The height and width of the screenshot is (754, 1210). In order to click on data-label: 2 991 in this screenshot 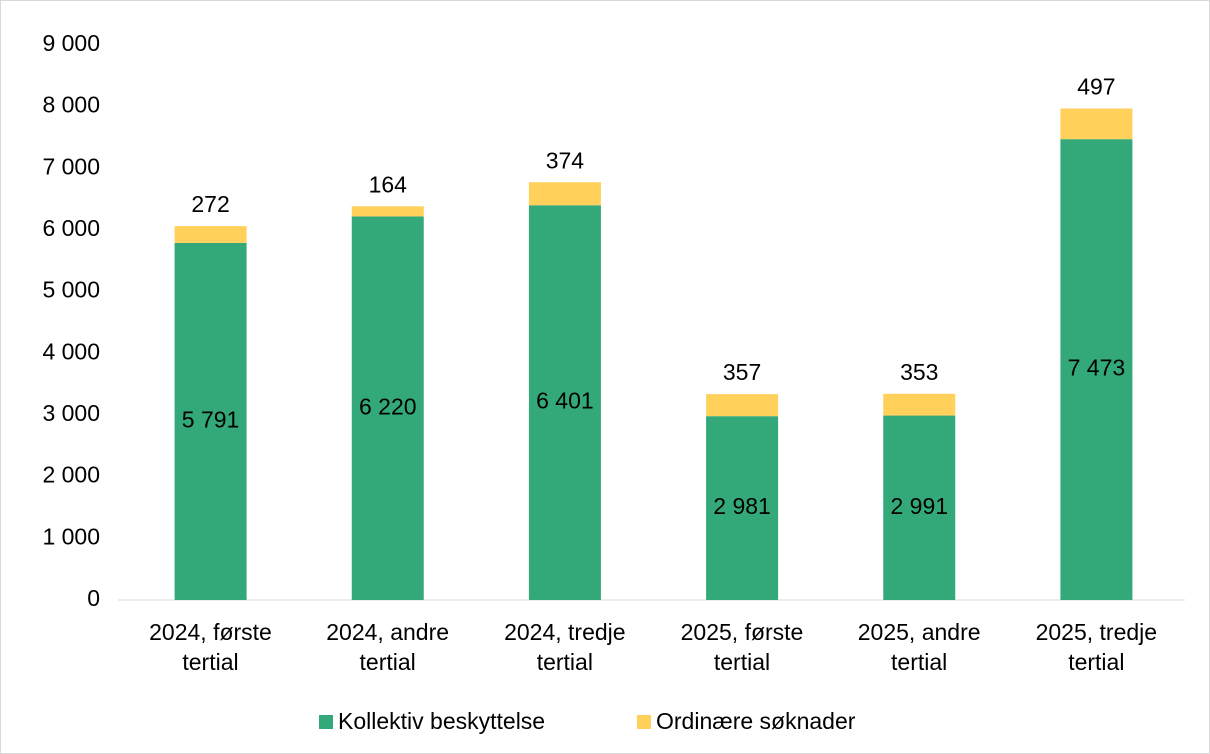, I will do `click(919, 506)`.